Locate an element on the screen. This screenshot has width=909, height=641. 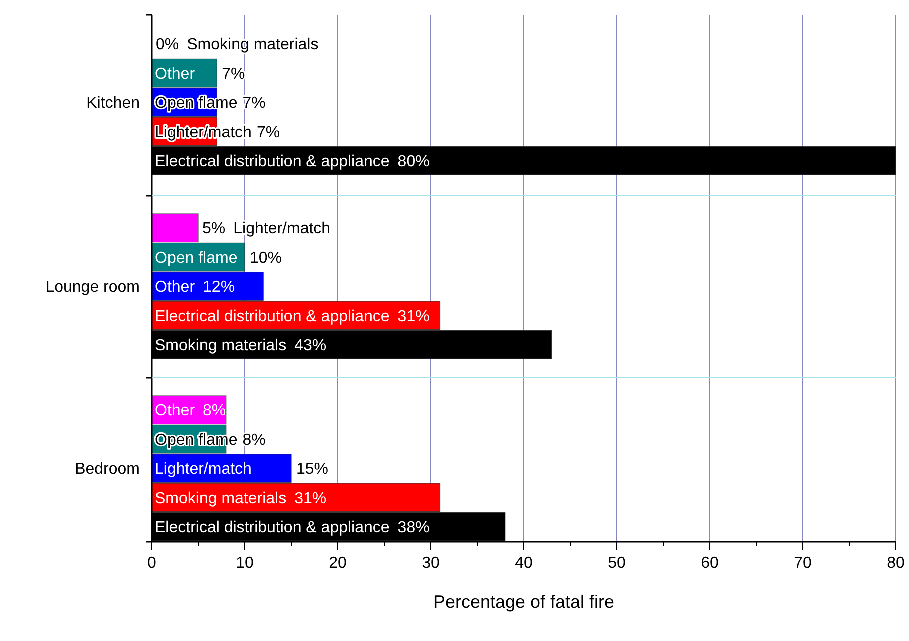
data-label: 80% is located at coordinates (414, 161).